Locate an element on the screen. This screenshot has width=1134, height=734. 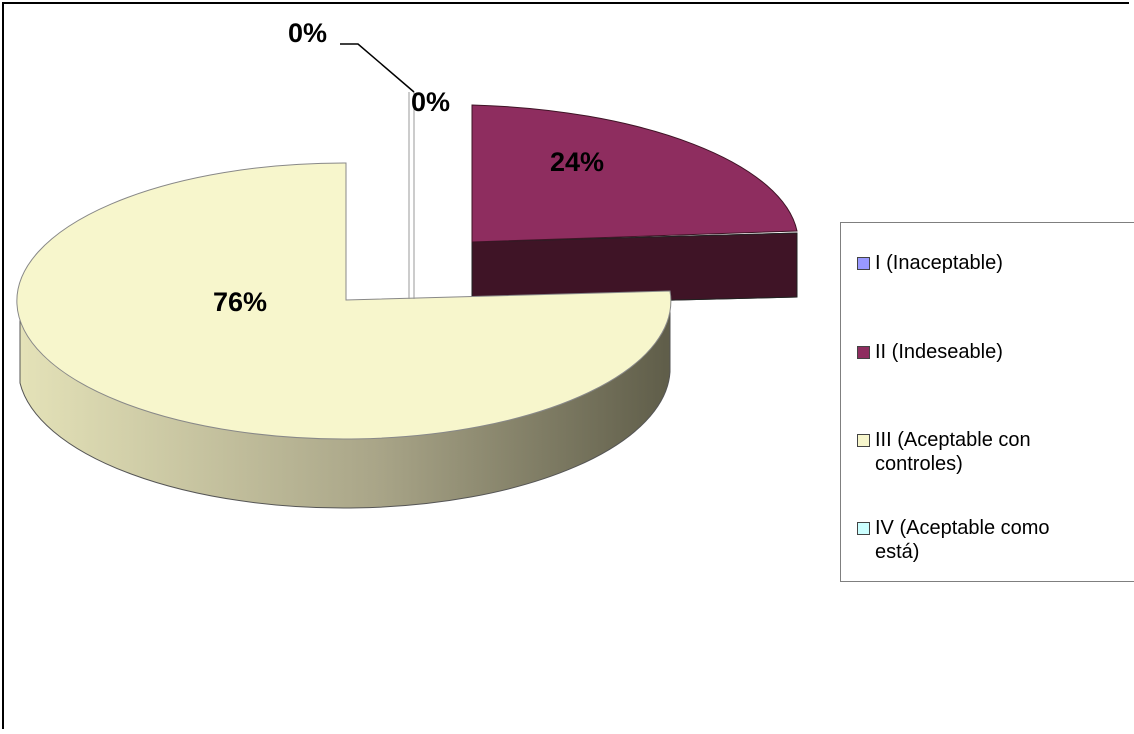
legend-swatch-iv is located at coordinates (863, 528).